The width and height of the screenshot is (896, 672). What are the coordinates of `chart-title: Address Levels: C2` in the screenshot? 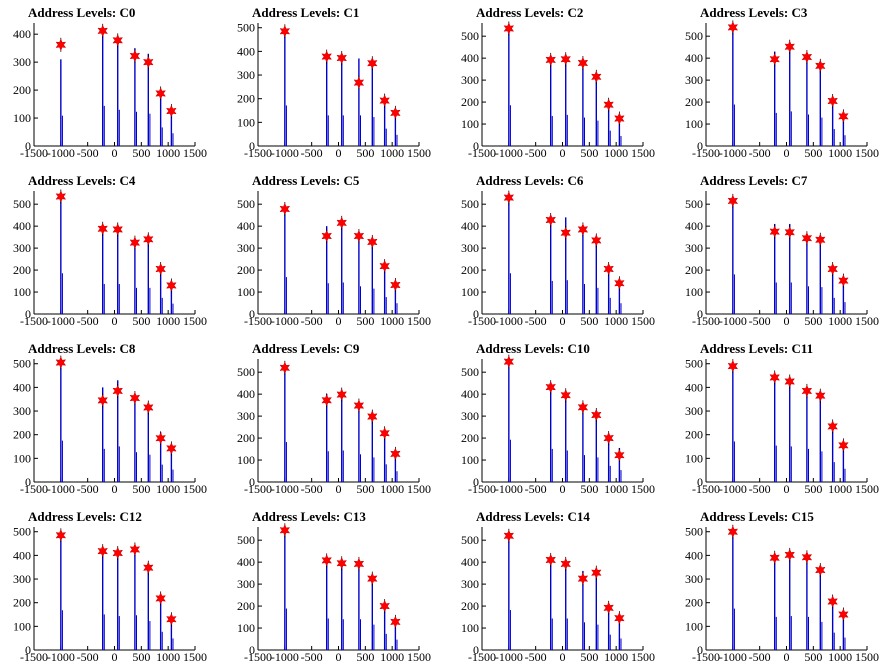 It's located at (530, 12).